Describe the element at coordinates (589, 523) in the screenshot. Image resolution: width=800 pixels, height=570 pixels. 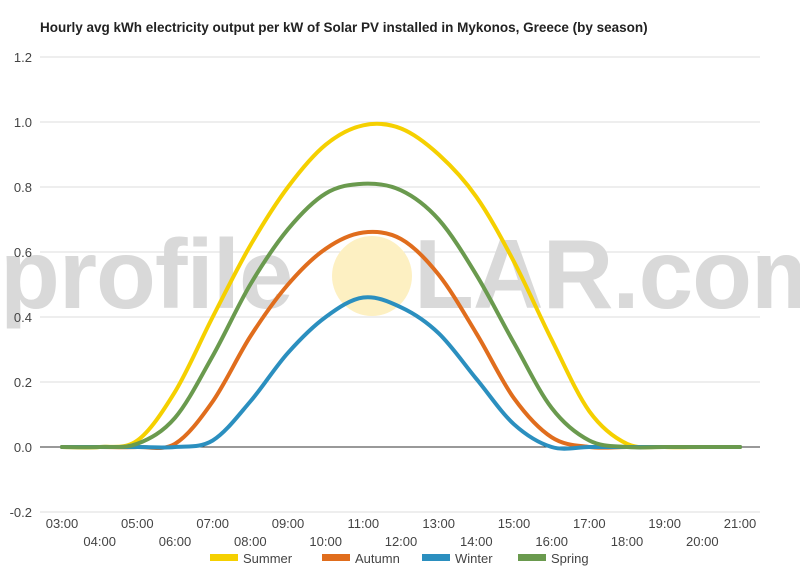
I see `x-tick-label: 17:00` at that location.